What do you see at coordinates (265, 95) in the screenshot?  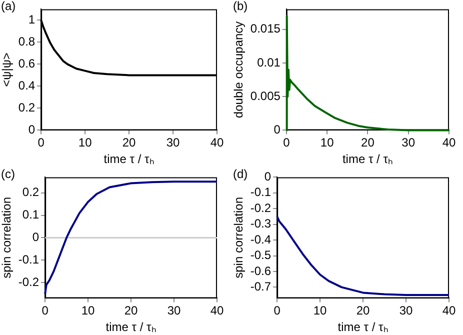 I see `y-tick-label: 0.005` at bounding box center [265, 95].